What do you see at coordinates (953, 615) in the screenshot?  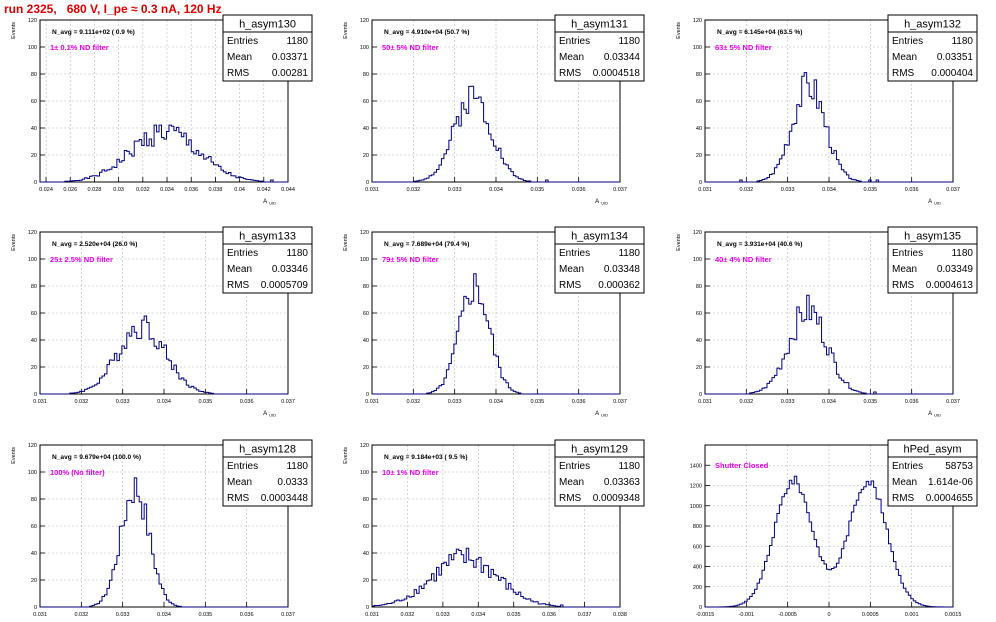 I see `x-tick-label: 0.0015` at bounding box center [953, 615].